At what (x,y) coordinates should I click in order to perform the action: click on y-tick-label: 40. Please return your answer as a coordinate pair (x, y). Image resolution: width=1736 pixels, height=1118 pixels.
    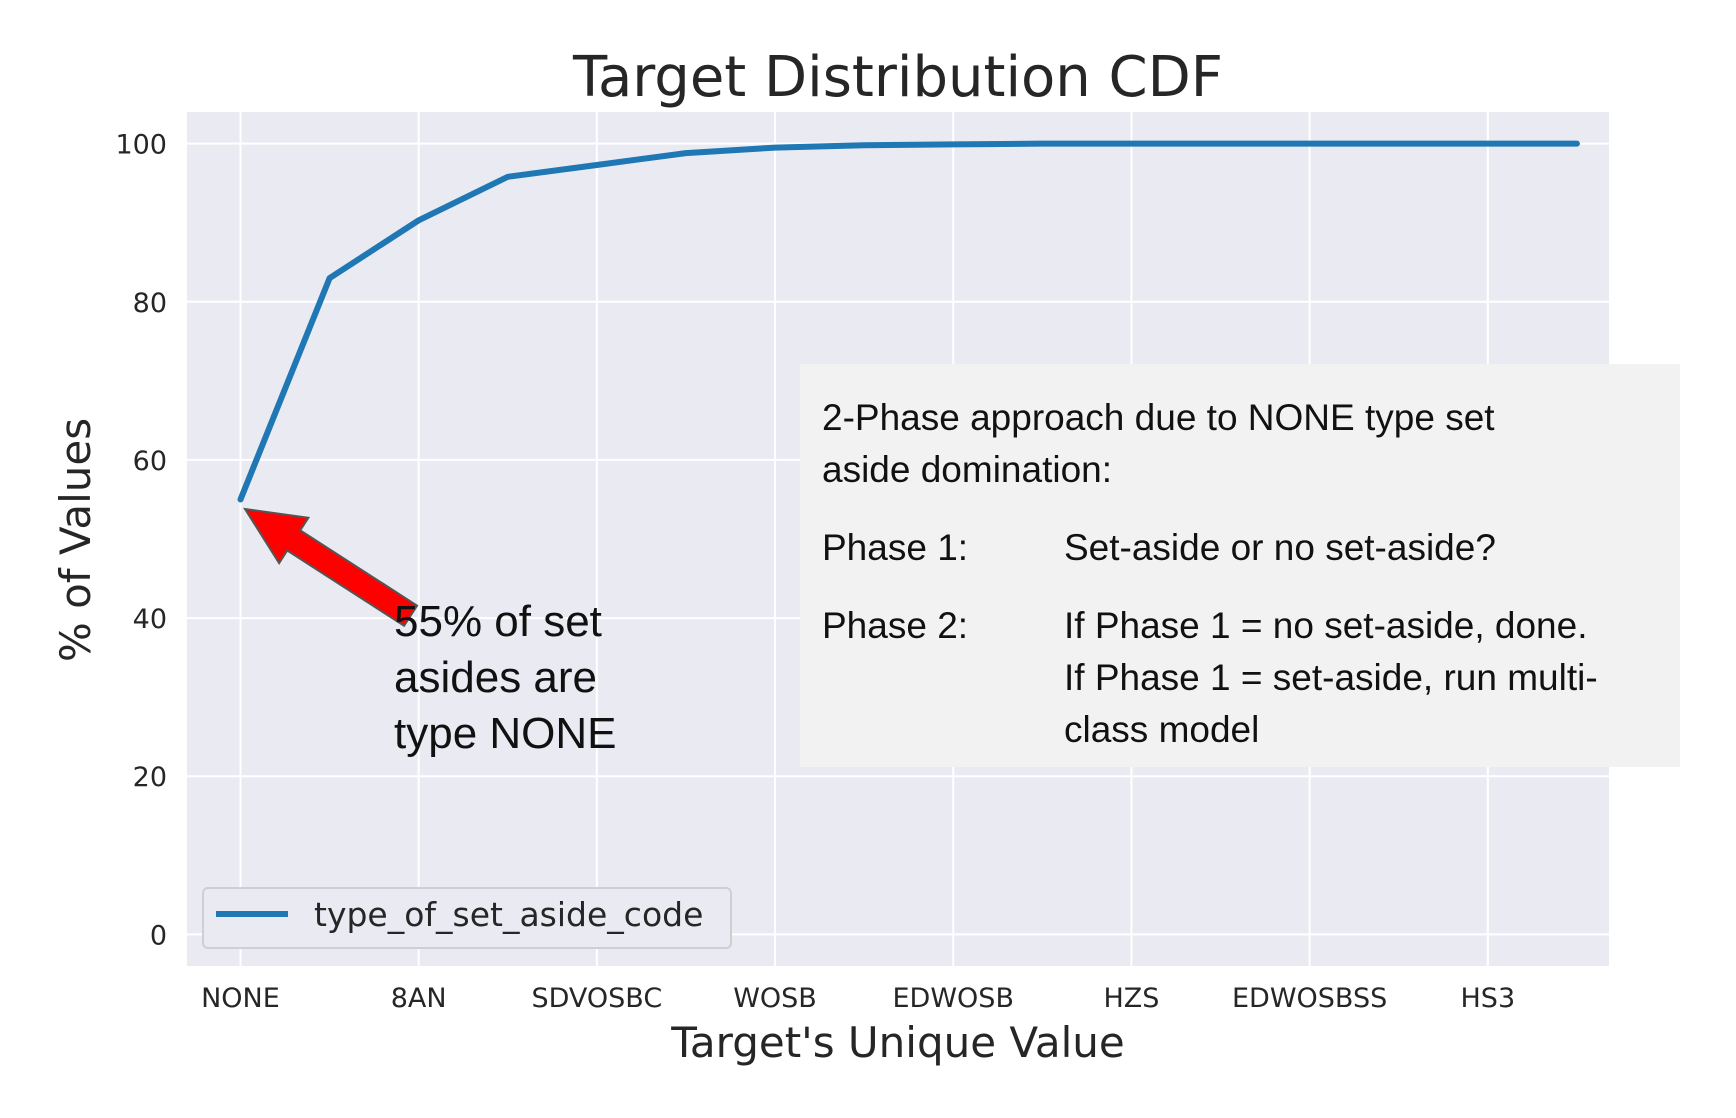
    Looking at the image, I should click on (150, 619).